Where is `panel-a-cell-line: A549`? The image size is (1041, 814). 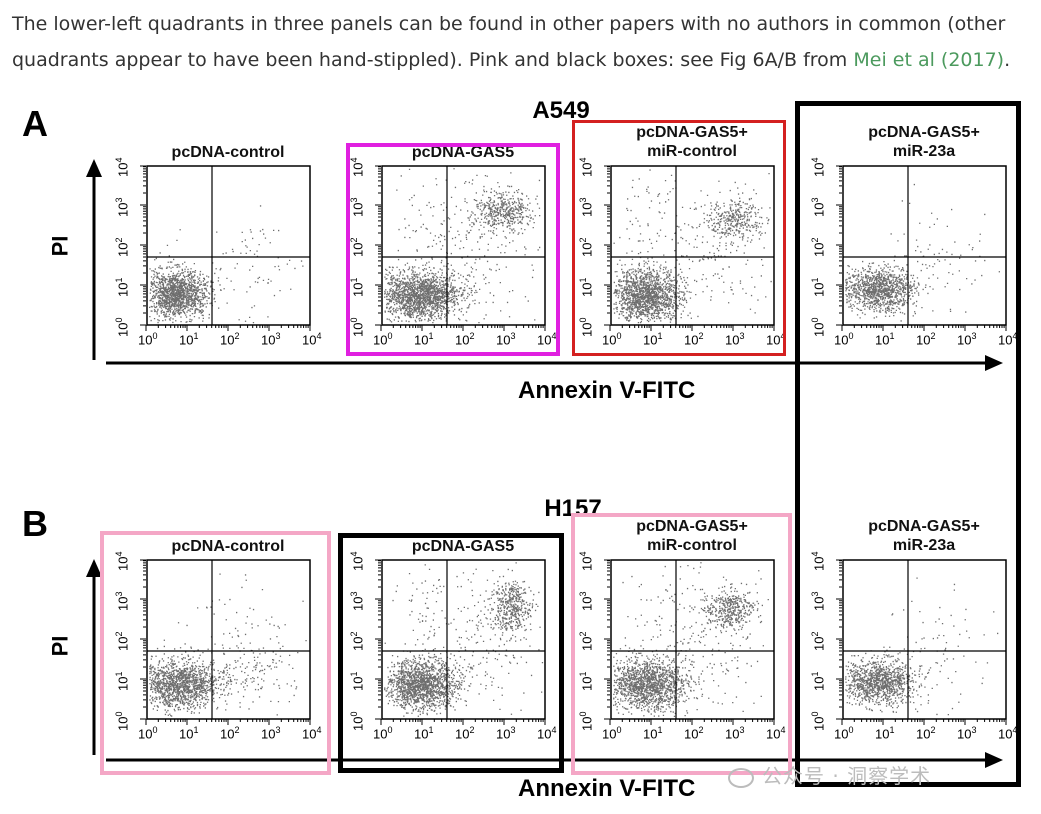 panel-a-cell-line: A549 is located at coordinates (561, 110).